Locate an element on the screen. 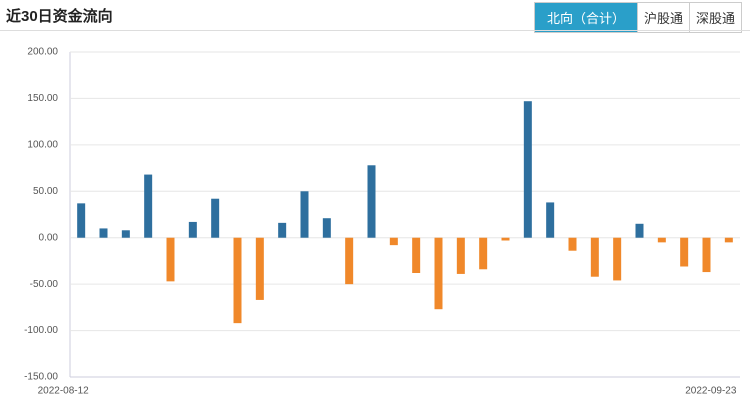  y-tick-label: 50.00 is located at coordinates (45, 191).